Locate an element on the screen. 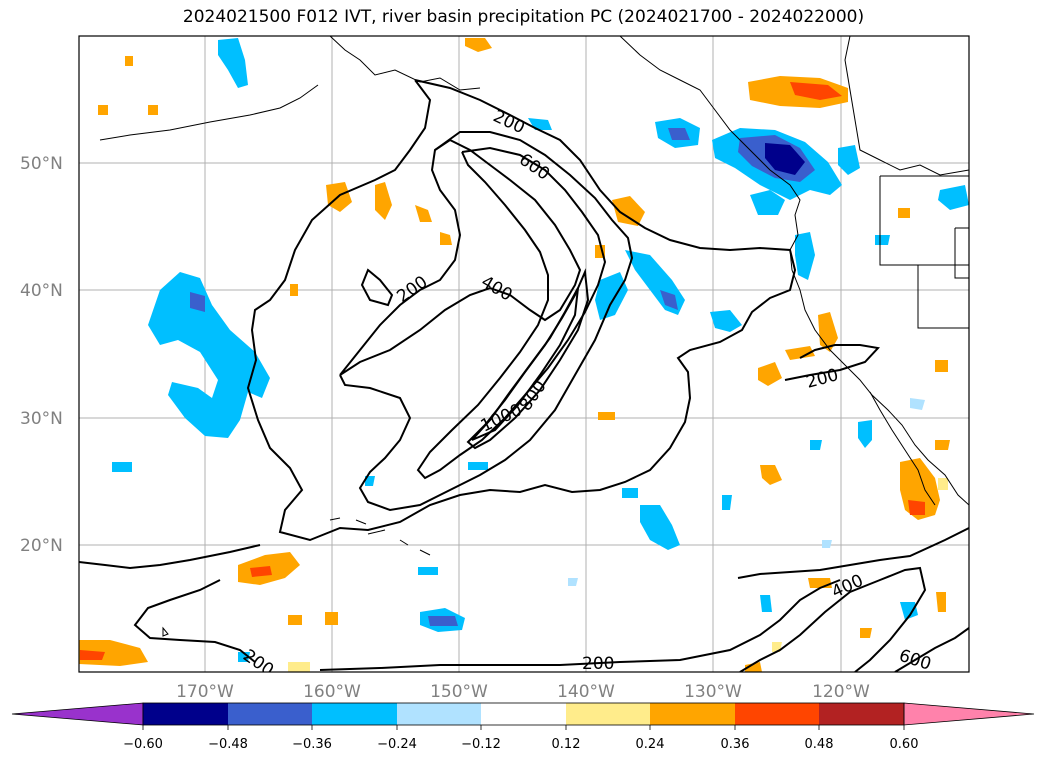 The width and height of the screenshot is (1047, 765). lat-label-30n: 30°N is located at coordinates (41, 419).